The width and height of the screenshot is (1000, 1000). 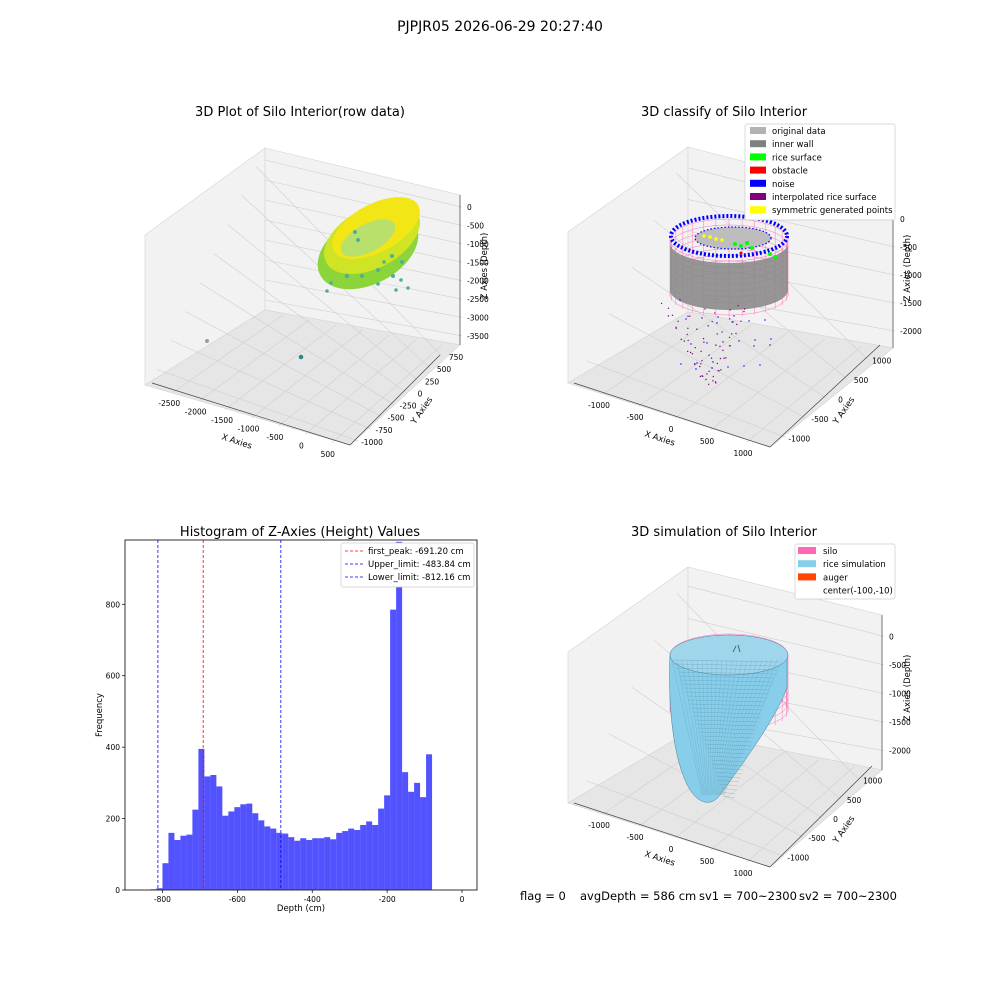 I want to click on legend-label: Upper_limit: -483.84 cm, so click(x=419, y=565).